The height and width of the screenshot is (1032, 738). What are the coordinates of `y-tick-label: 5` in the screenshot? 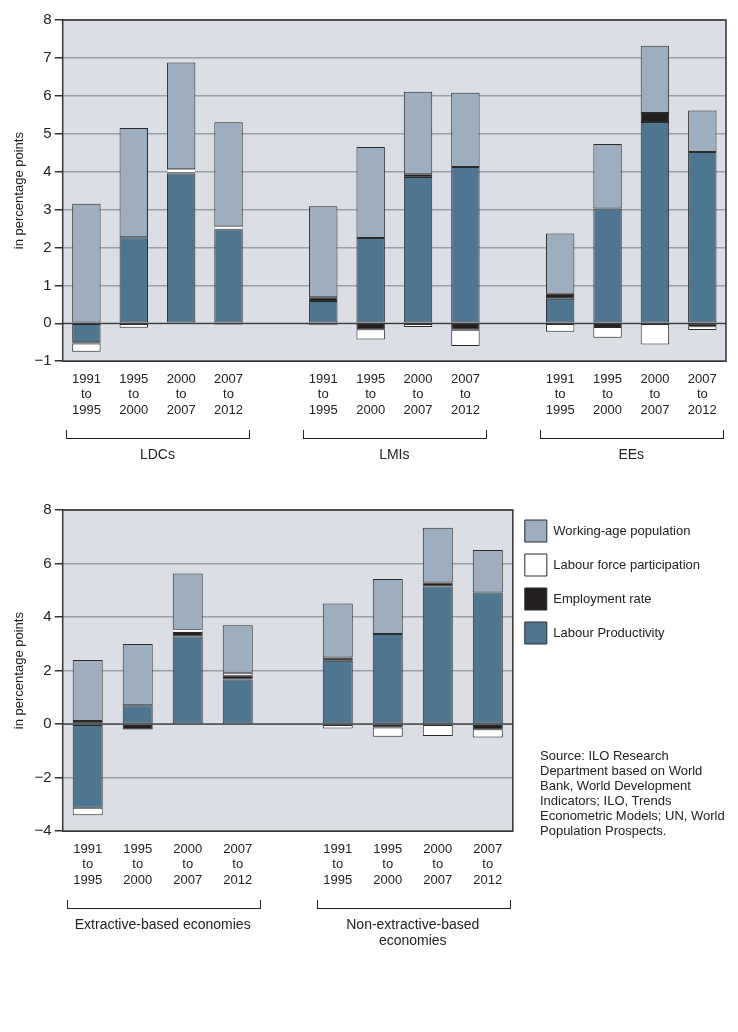 It's located at (47, 132).